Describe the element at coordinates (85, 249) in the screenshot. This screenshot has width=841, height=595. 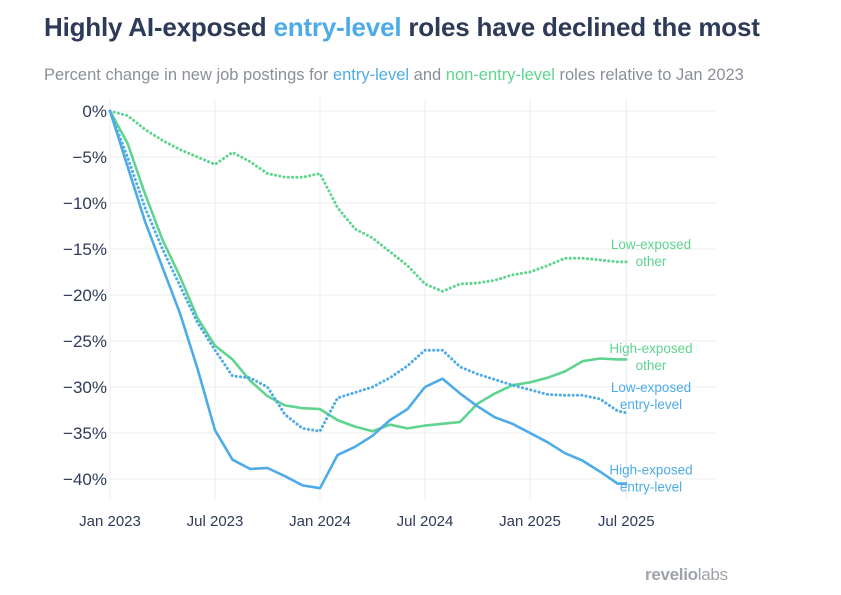
I see `y-tick-label: −15%` at that location.